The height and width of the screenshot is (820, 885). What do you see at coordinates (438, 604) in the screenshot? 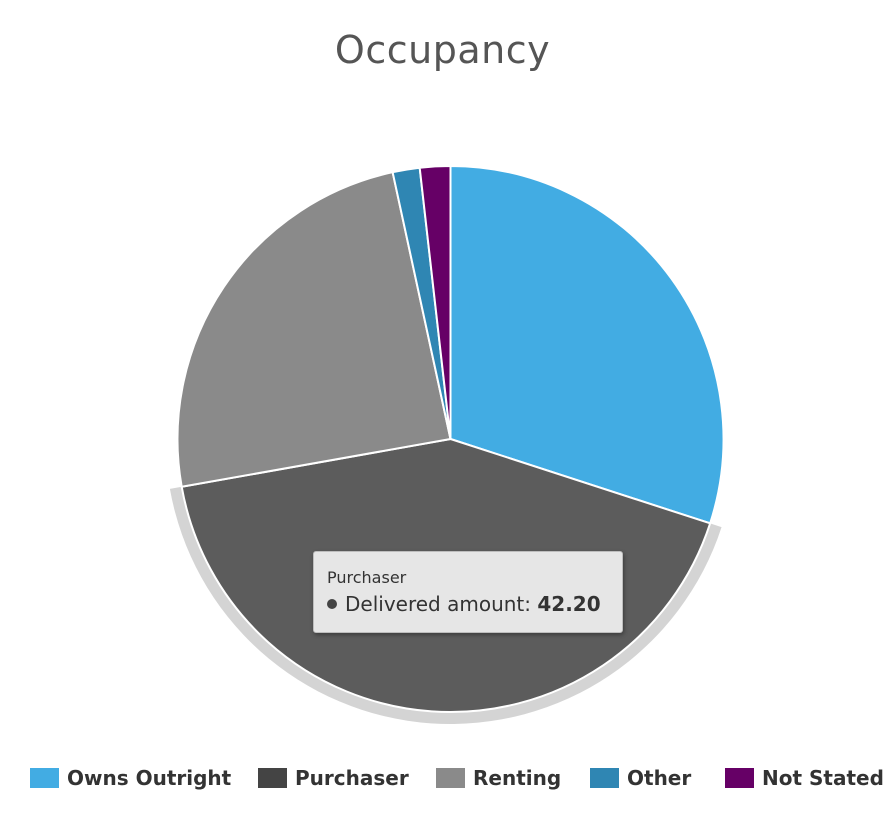
I see `tooltip-series-label: Delivered amount:` at bounding box center [438, 604].